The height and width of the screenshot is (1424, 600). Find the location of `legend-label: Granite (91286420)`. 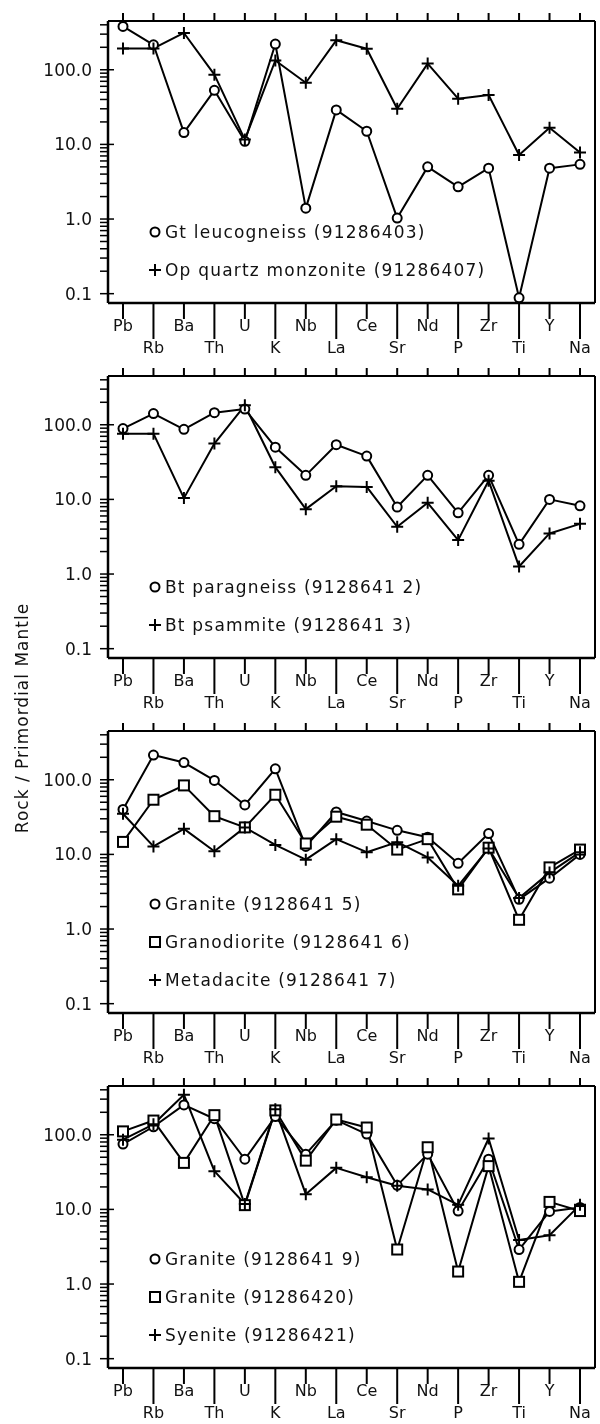

legend-label: Granite (91286420) is located at coordinates (260, 1297).